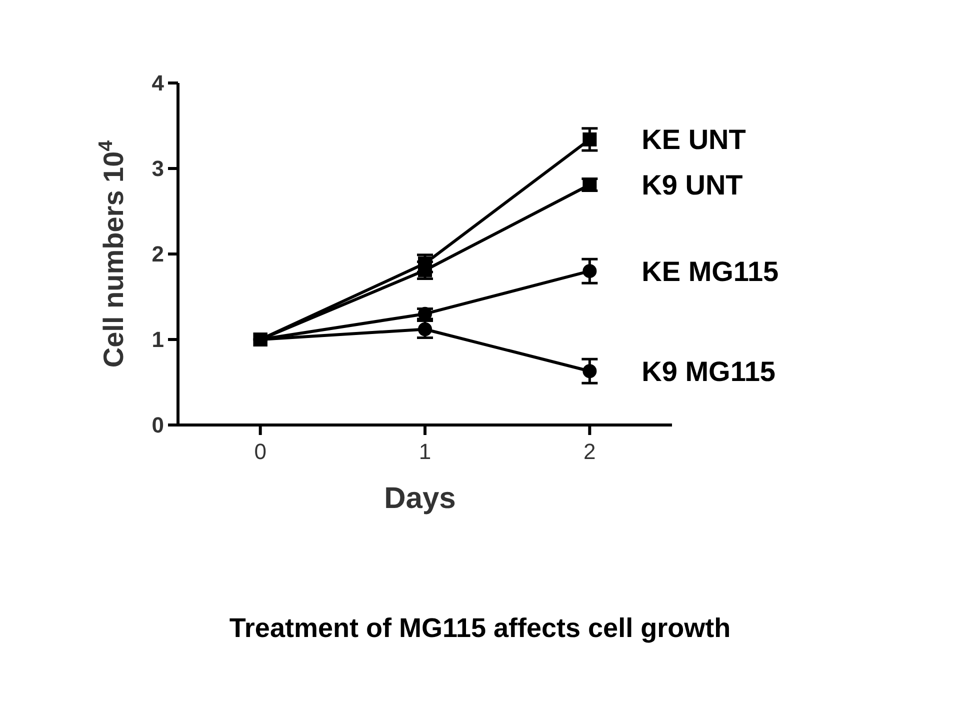 This screenshot has width=960, height=720. I want to click on x-tick-label: 0, so click(260, 451).